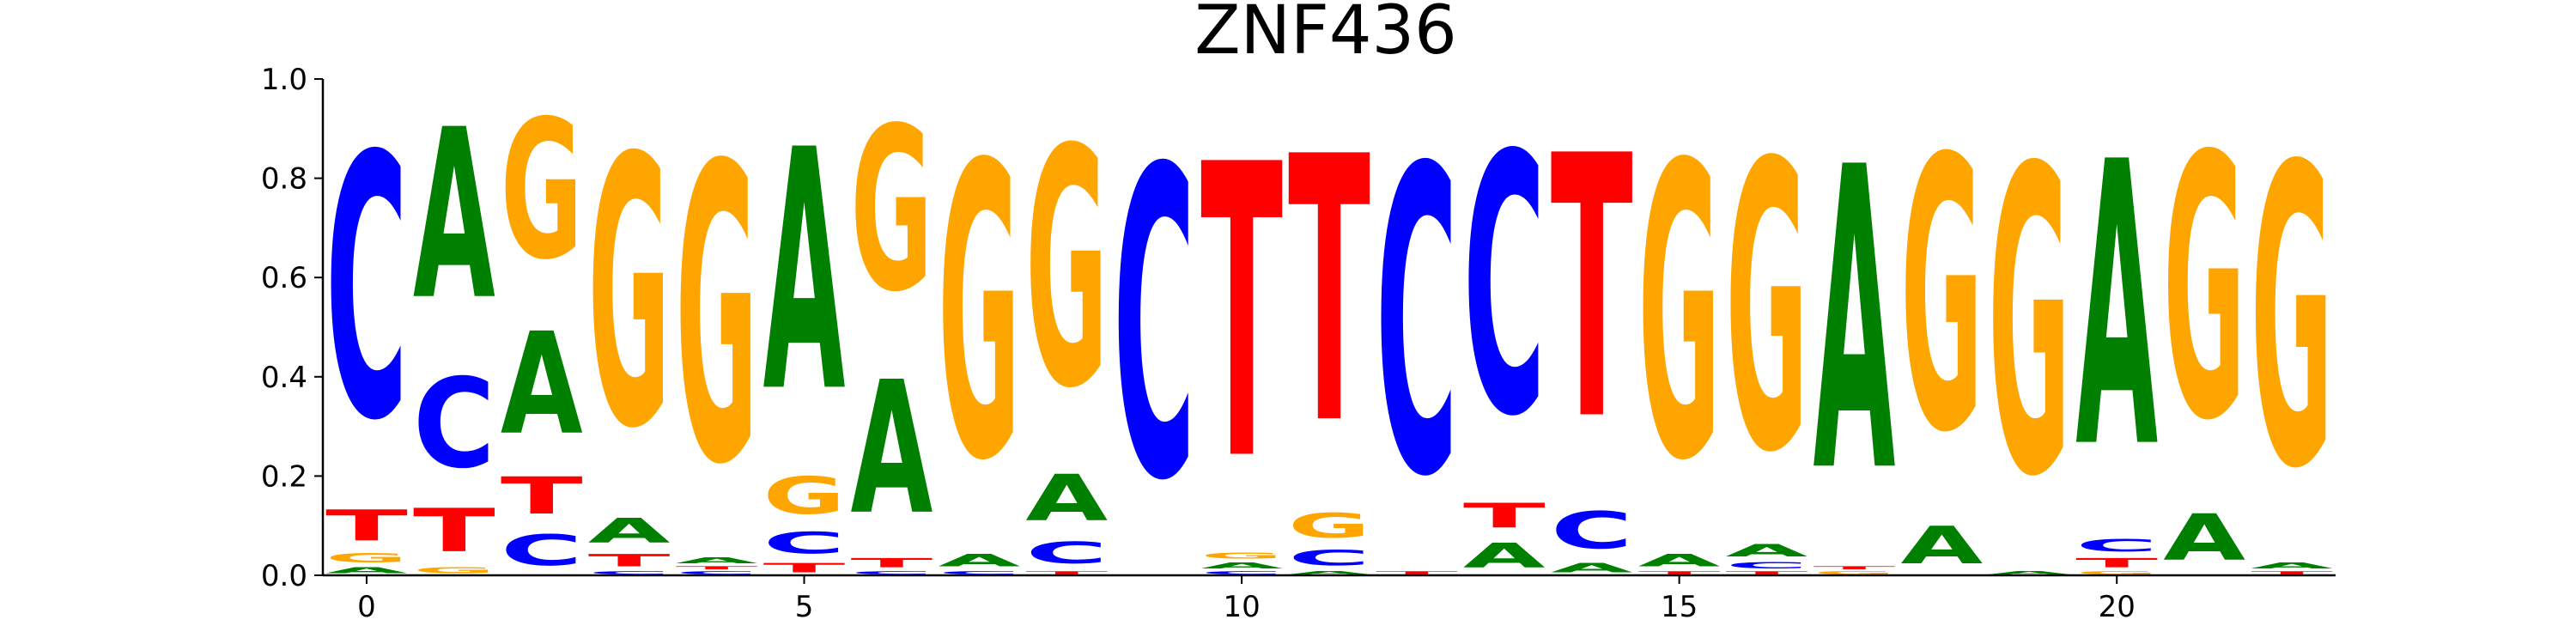  I want to click on logo-letter-G-pos18: G, so click(1941, 298).